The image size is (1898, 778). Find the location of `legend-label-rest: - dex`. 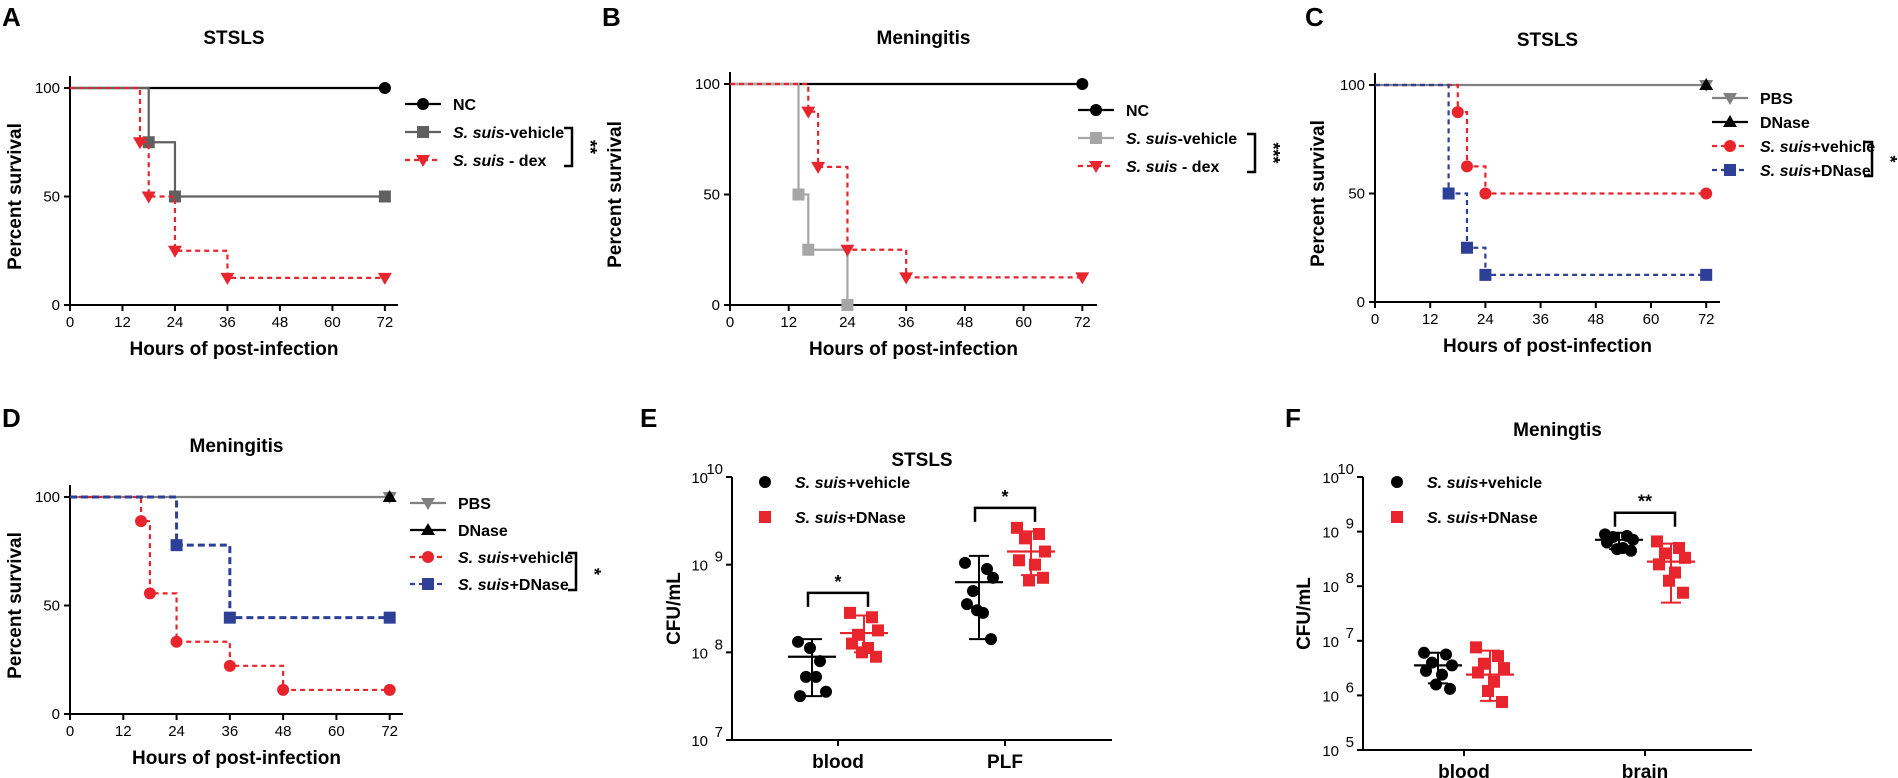

legend-label-rest: - dex is located at coordinates (526, 161).